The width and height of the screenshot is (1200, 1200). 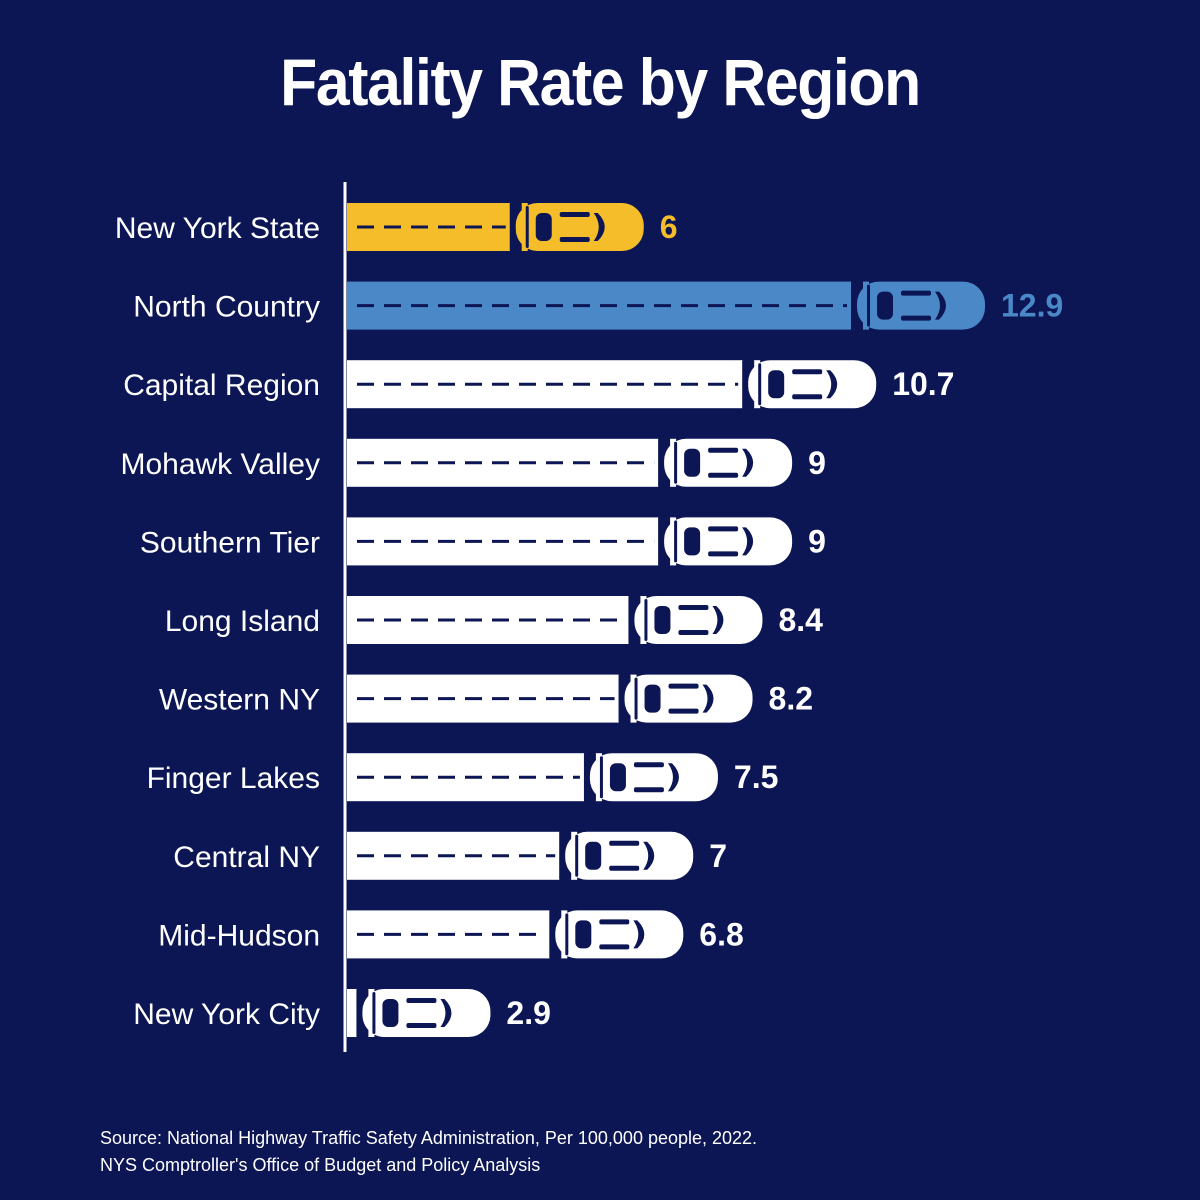 I want to click on value-label: 6, so click(x=669, y=227).